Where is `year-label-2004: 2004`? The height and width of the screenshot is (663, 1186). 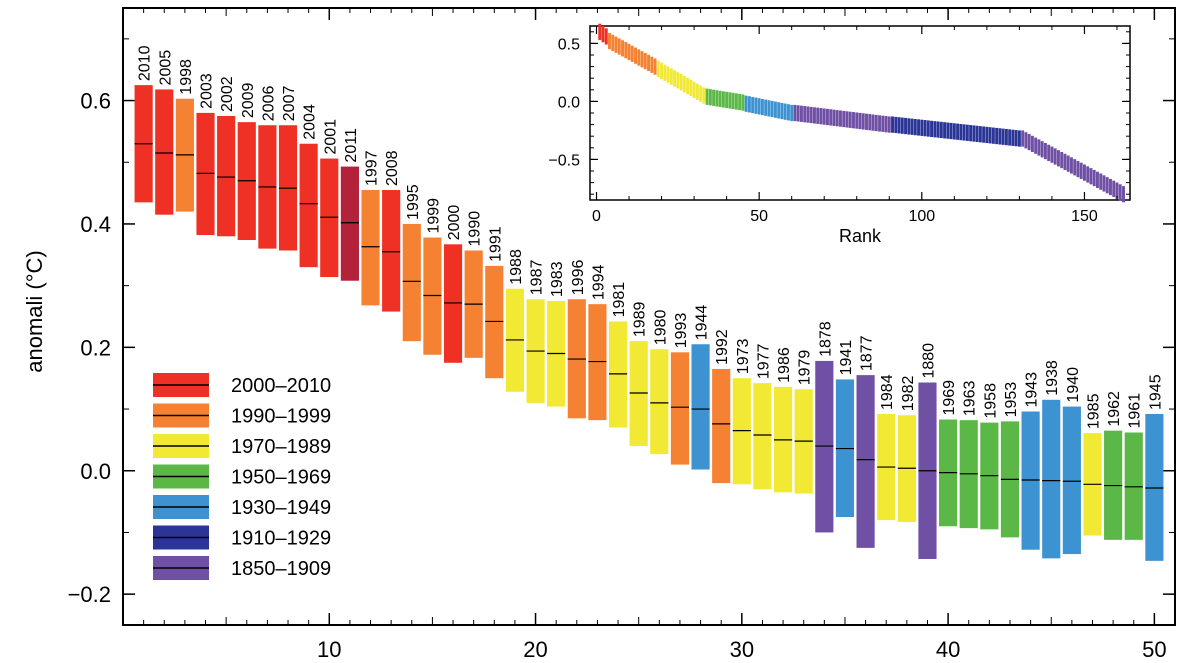
year-label-2004: 2004 is located at coordinates (310, 122).